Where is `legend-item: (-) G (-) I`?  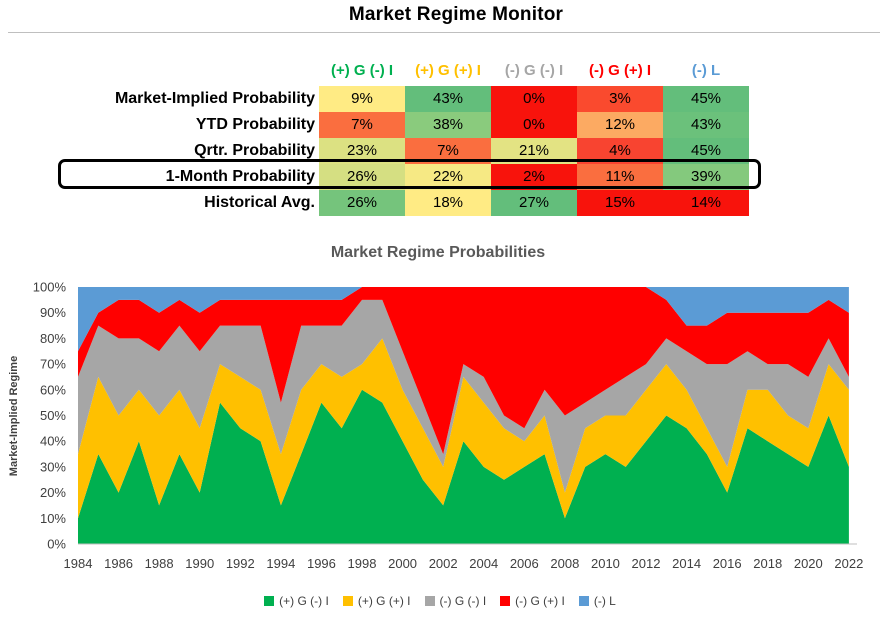
legend-item: (-) G (-) I is located at coordinates (455, 601).